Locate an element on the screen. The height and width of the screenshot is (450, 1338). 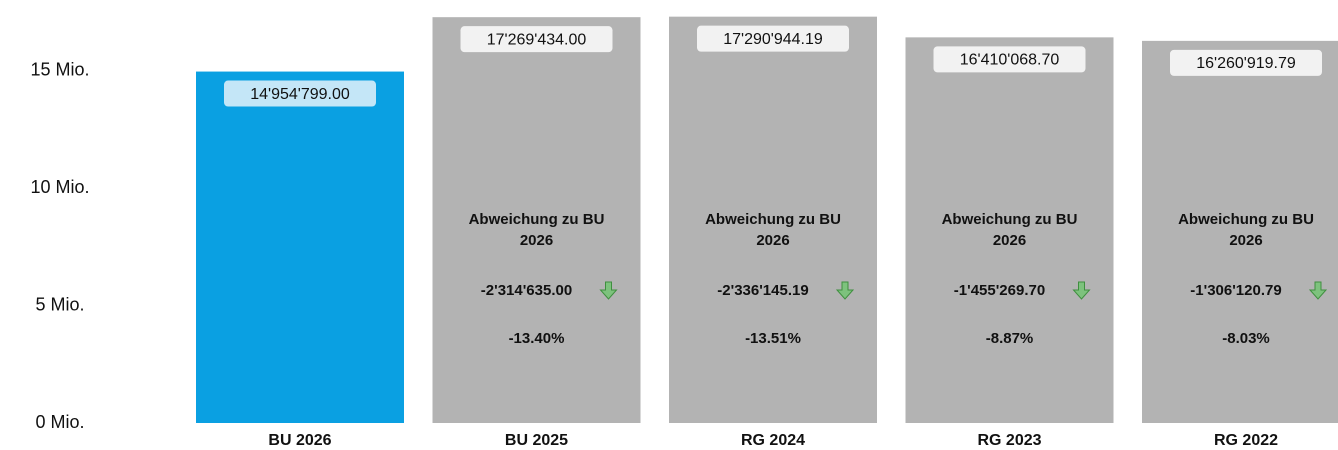
value-label: 14'954'799.00 is located at coordinates (300, 94).